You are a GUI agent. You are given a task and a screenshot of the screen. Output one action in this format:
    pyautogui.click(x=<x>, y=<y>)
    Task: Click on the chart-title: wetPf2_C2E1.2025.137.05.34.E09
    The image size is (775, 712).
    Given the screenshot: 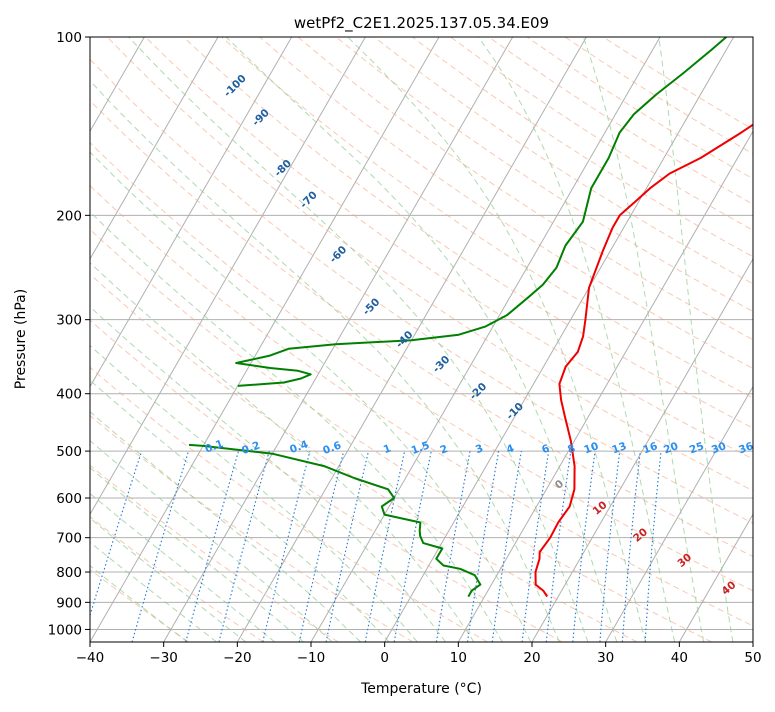 What is the action you would take?
    pyautogui.click(x=421, y=23)
    